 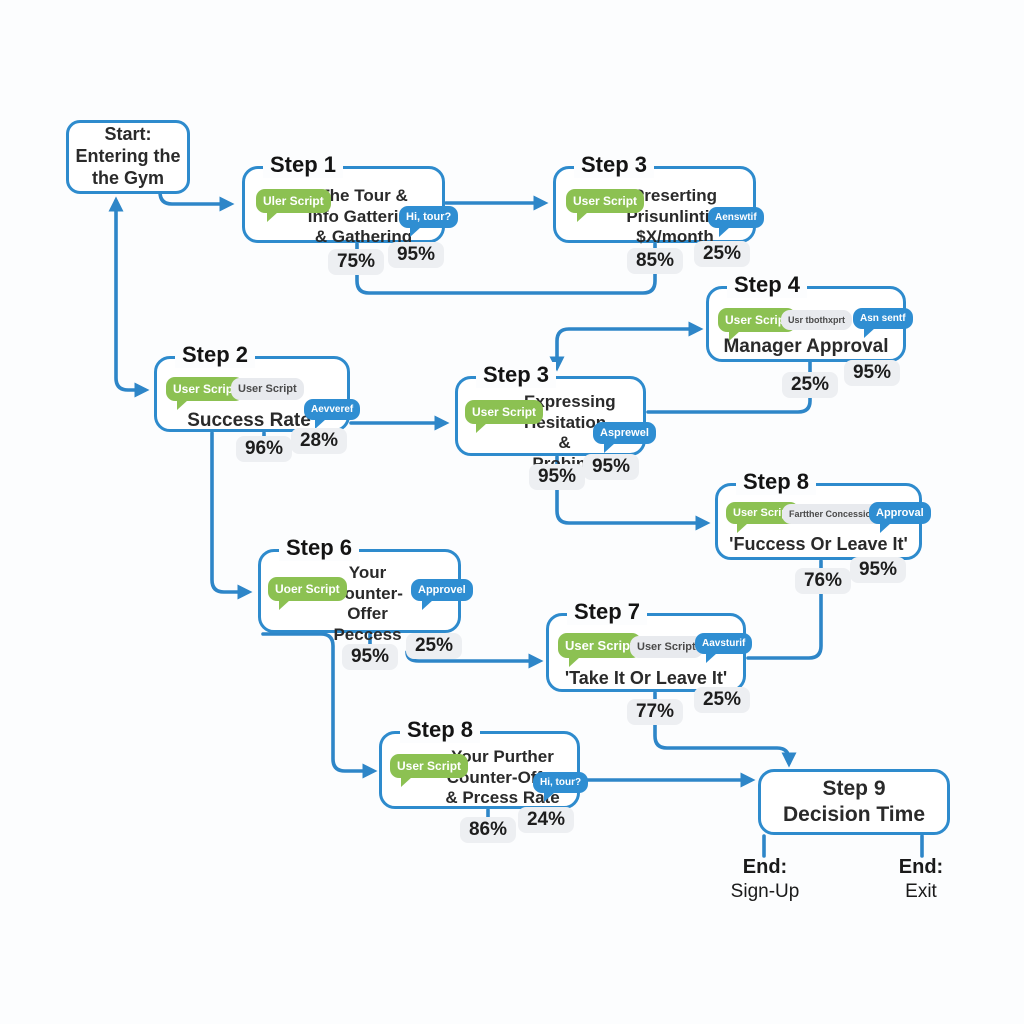 I want to click on node-step9: Step 9 Decision Time, so click(x=854, y=802).